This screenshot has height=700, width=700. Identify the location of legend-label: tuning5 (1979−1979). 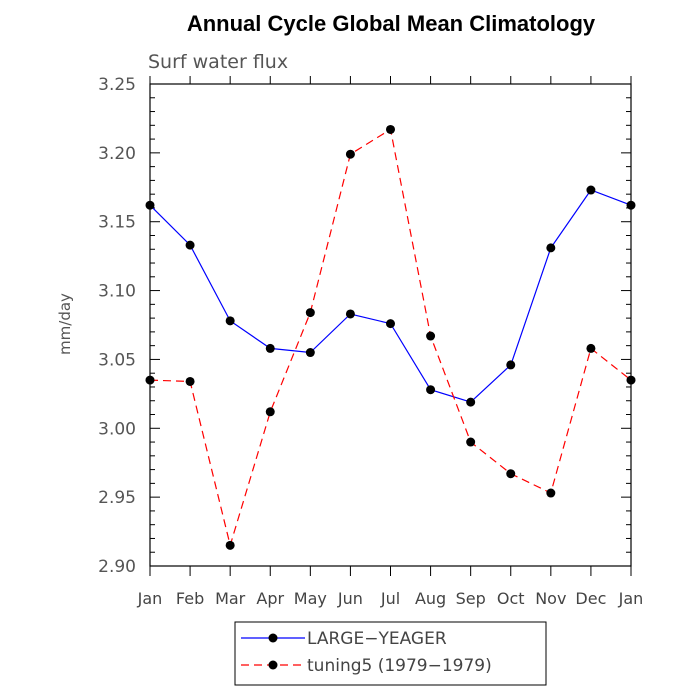
(399, 666).